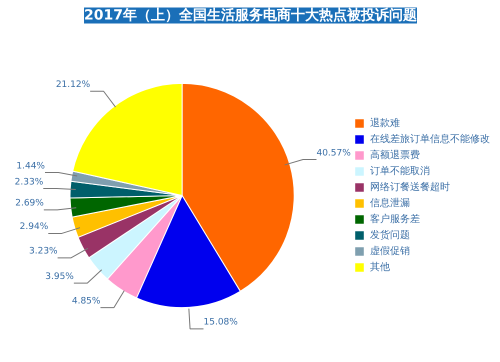 The height and width of the screenshot is (362, 500). I want to click on data-label: 1.44%, so click(31, 166).